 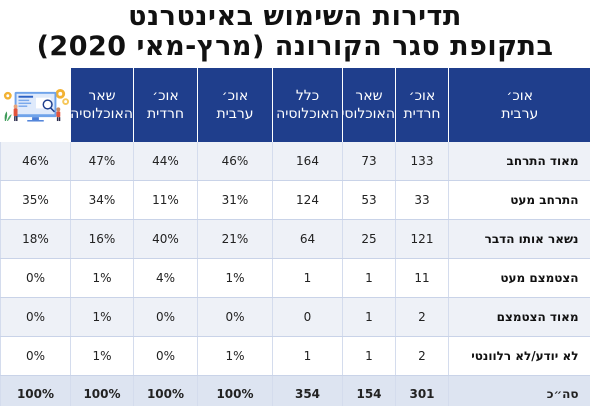 I want to click on table-cell: 53, so click(x=369, y=200).